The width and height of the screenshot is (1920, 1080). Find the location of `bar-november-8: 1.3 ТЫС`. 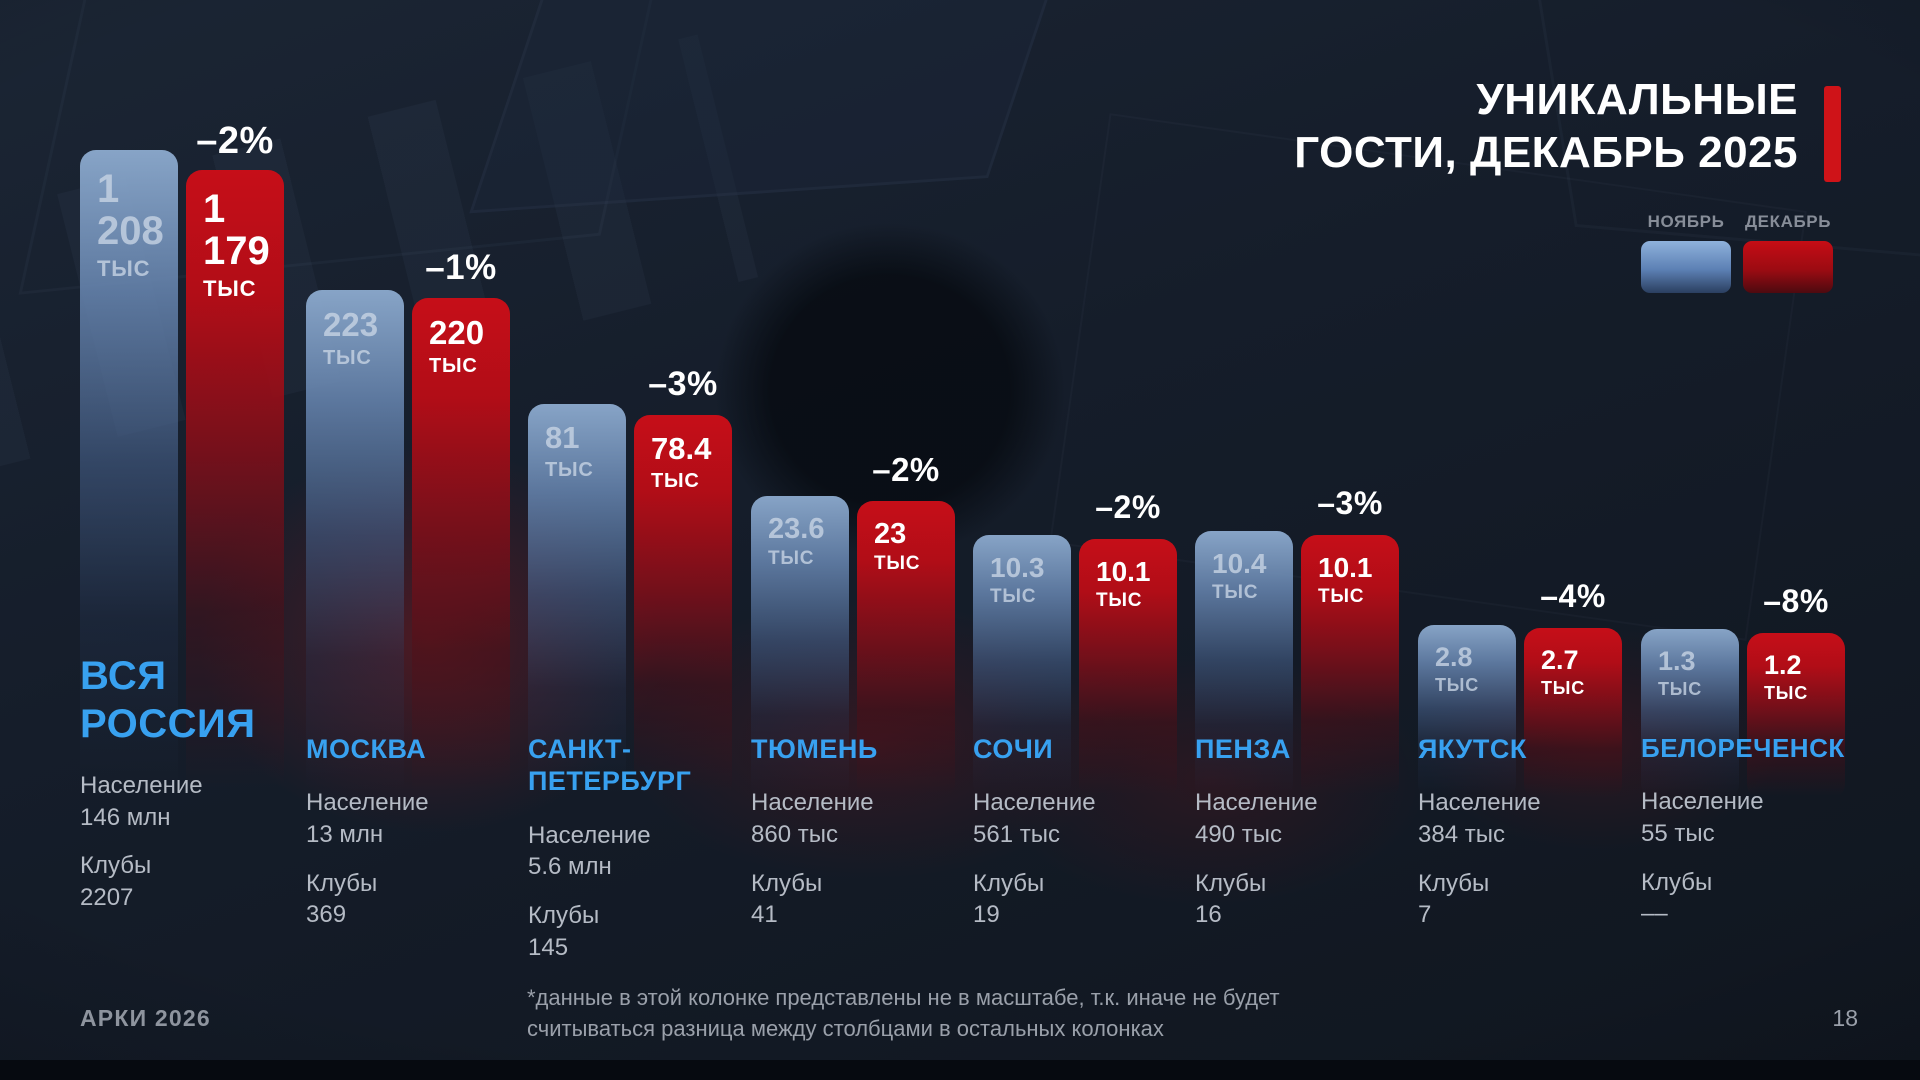

bar-november-8: 1.3 ТЫС is located at coordinates (1690, 714).